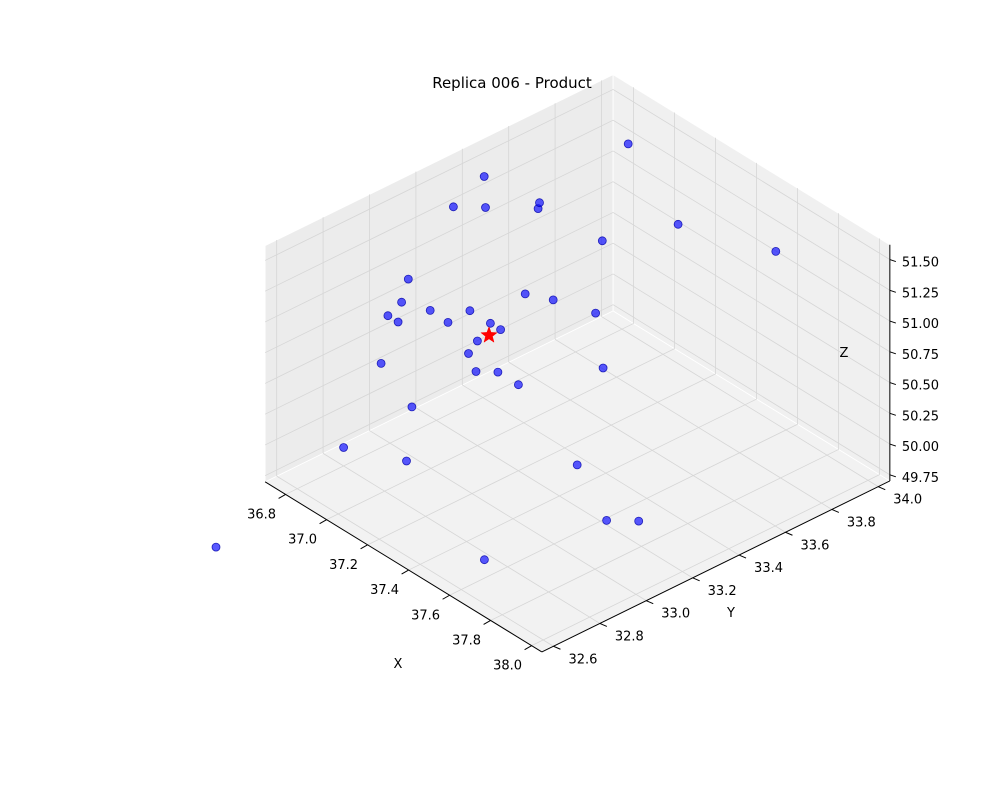 The height and width of the screenshot is (800, 1000). I want to click on x-tick-label: 37.4, so click(384, 590).